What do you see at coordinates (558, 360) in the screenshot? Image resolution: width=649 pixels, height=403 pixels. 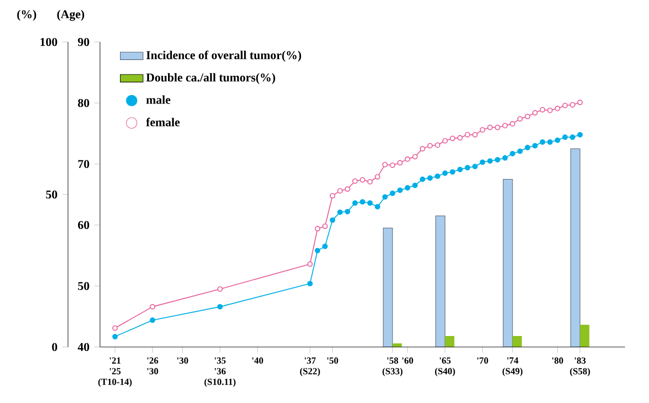 I see `x-tick-label: '80` at bounding box center [558, 360].